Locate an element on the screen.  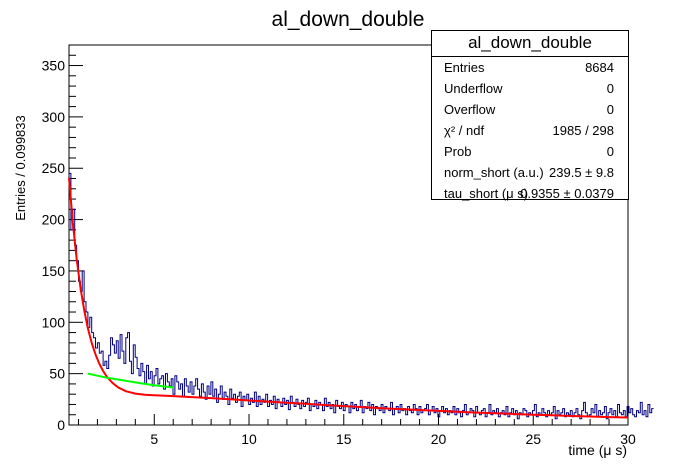
x-axis: 5 10 15 20 25 30 is located at coordinates (356, 430).